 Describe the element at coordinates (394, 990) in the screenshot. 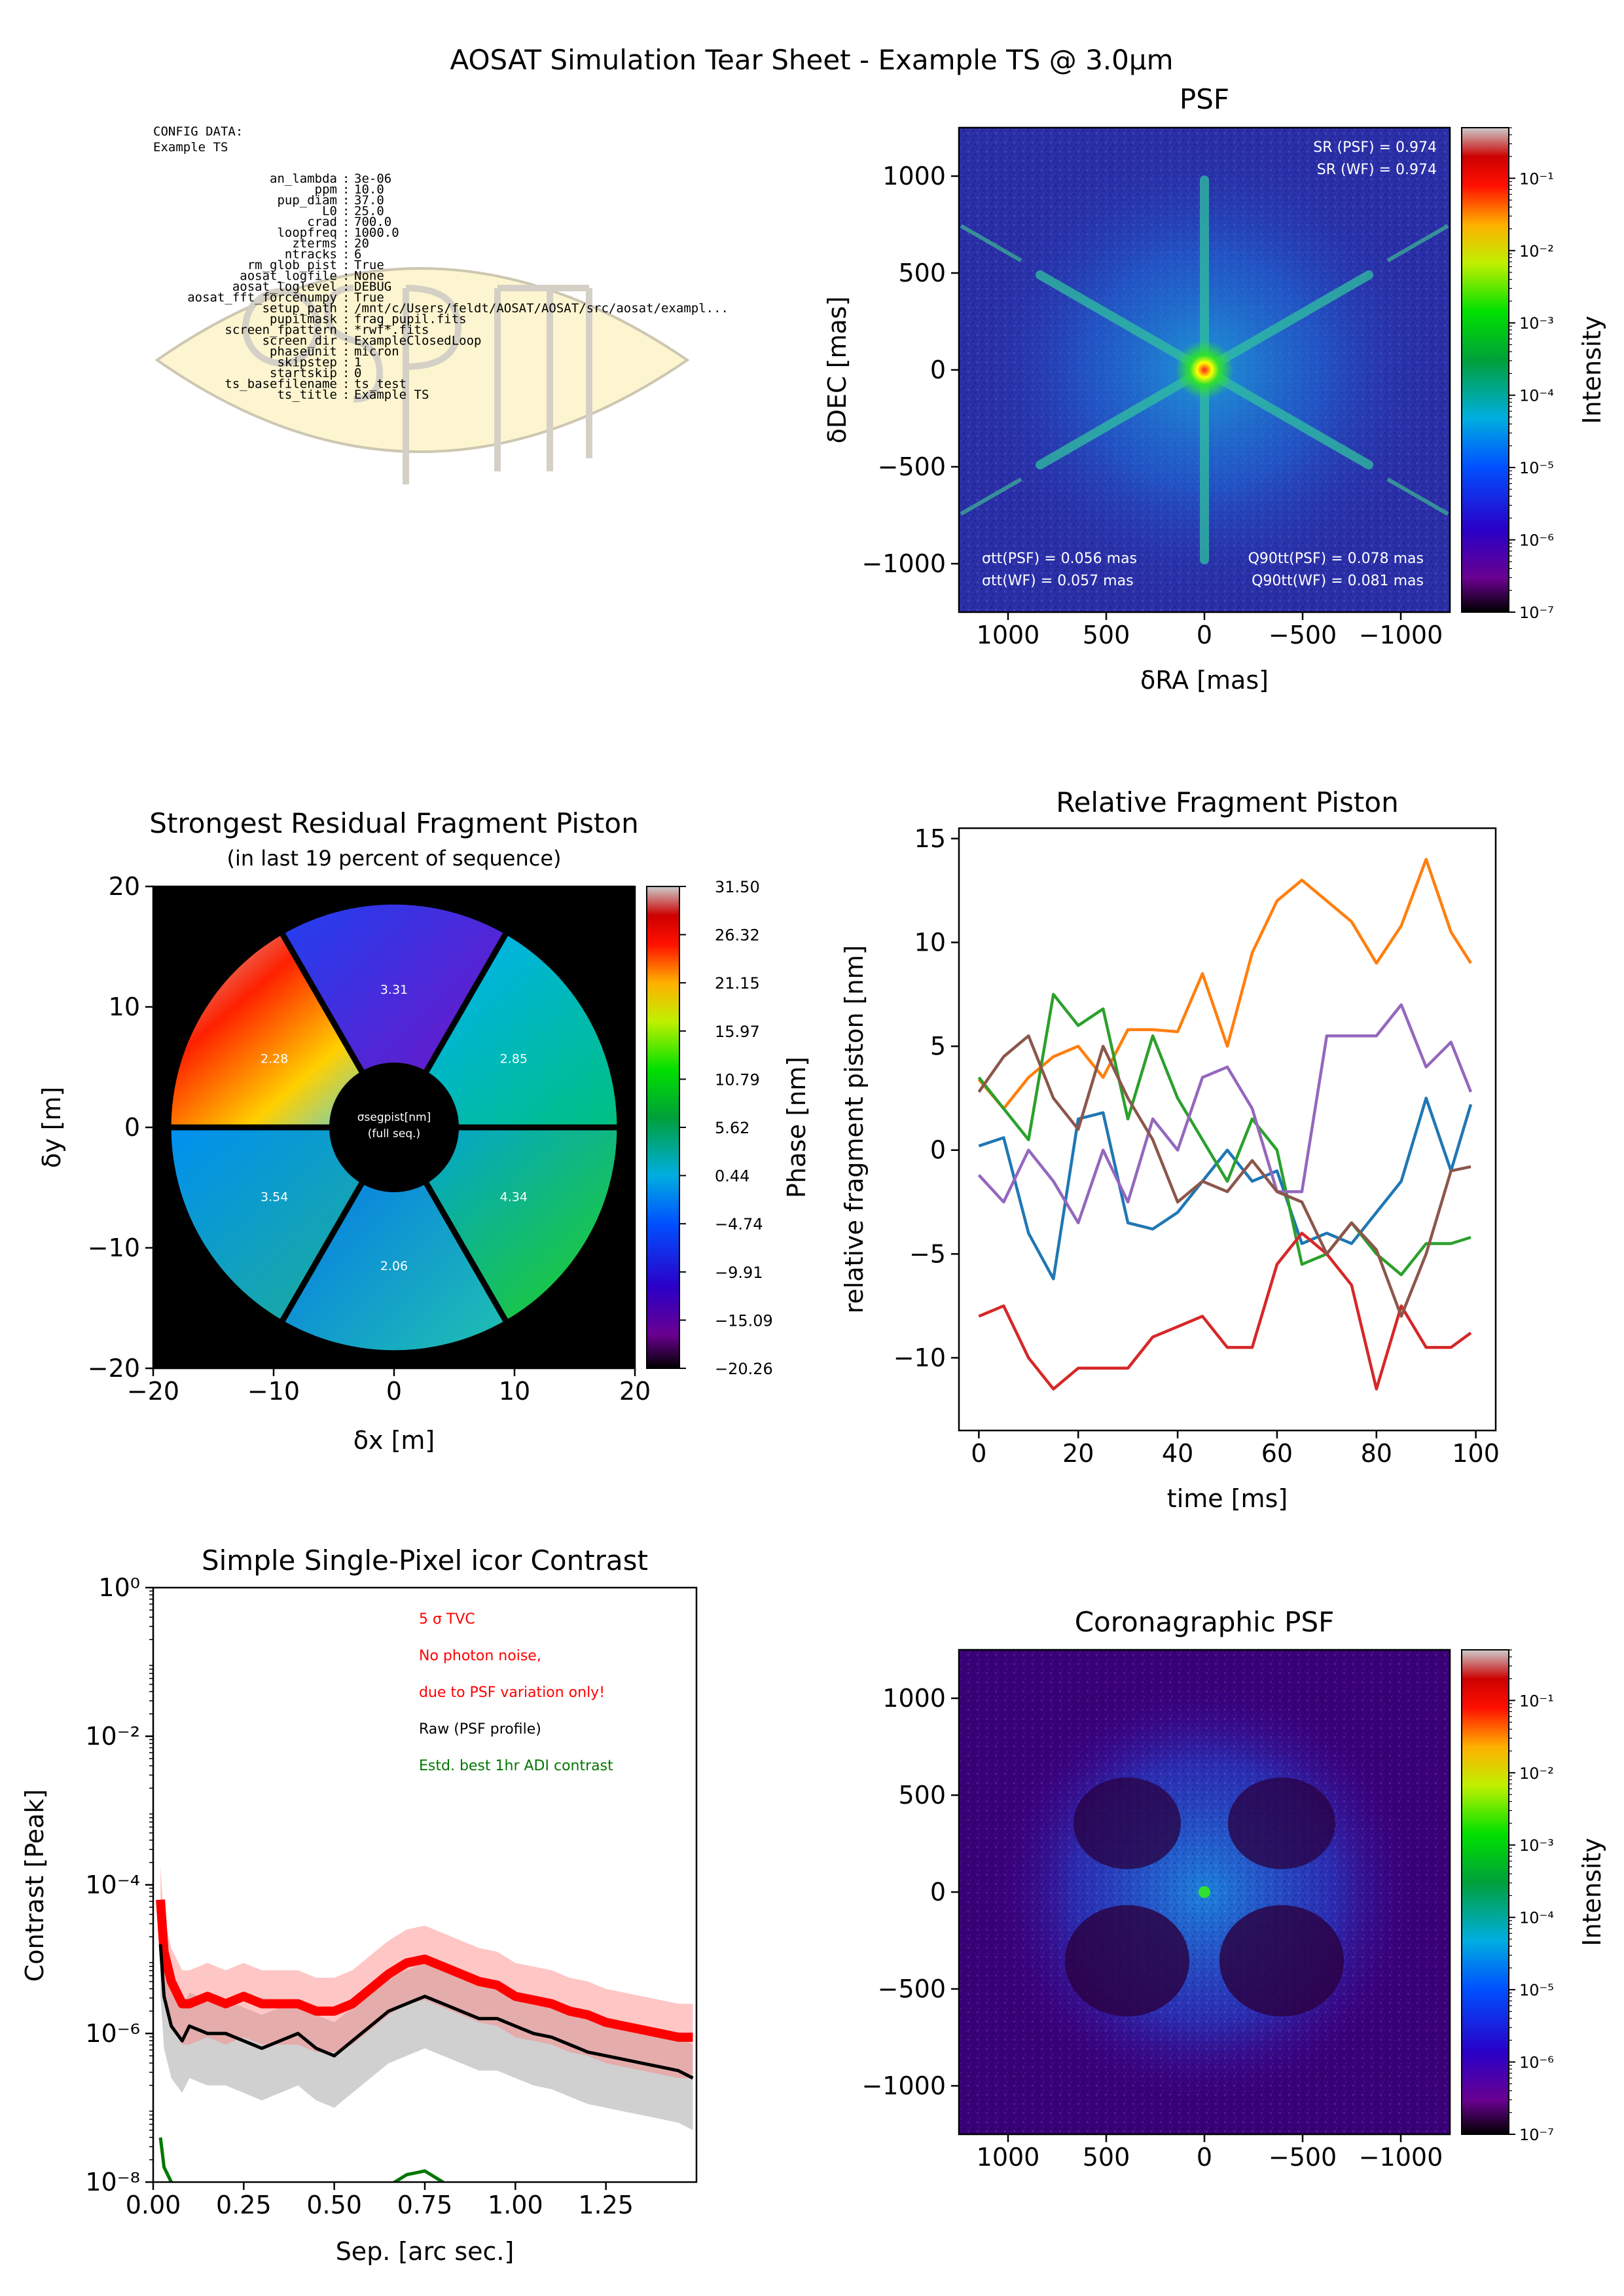

I see `pupil-segment-label: 3.31` at that location.